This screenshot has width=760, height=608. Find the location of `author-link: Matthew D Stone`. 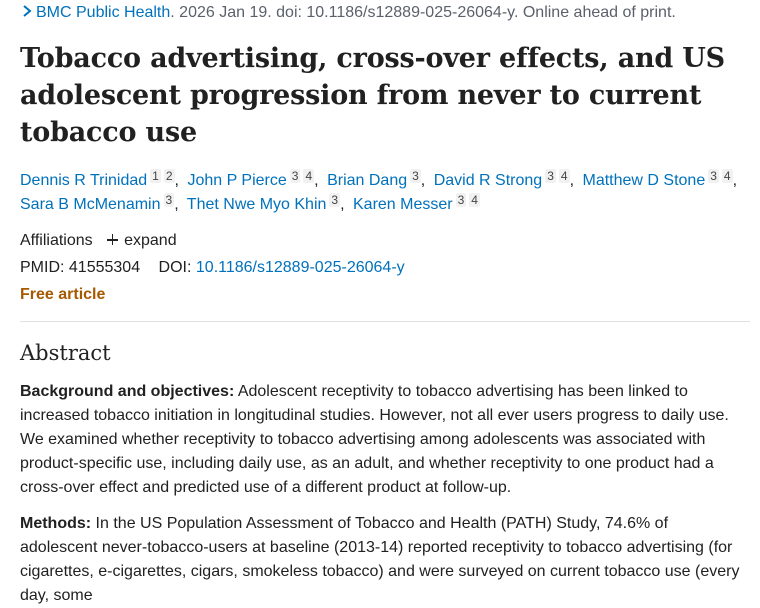

author-link: Matthew D Stone is located at coordinates (644, 180).